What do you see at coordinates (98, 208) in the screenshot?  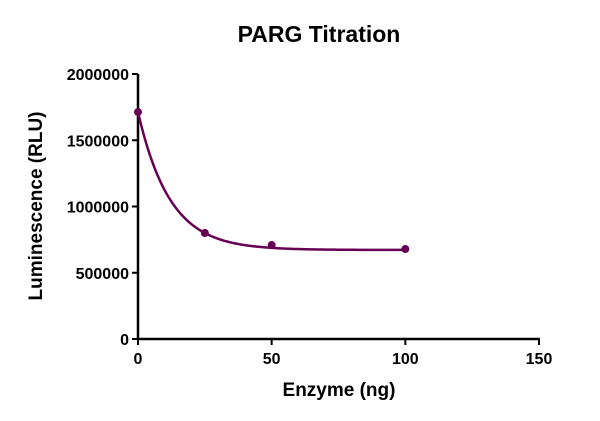 I see `y-tick-label: 1000000` at bounding box center [98, 208].